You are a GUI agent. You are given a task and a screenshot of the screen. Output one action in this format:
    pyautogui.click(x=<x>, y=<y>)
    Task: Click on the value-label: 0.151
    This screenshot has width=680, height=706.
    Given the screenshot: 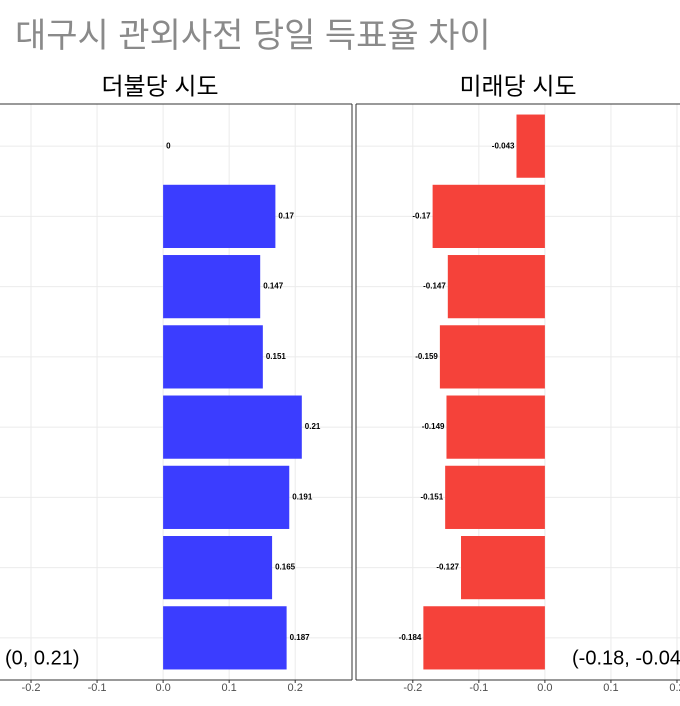 What is the action you would take?
    pyautogui.click(x=276, y=356)
    